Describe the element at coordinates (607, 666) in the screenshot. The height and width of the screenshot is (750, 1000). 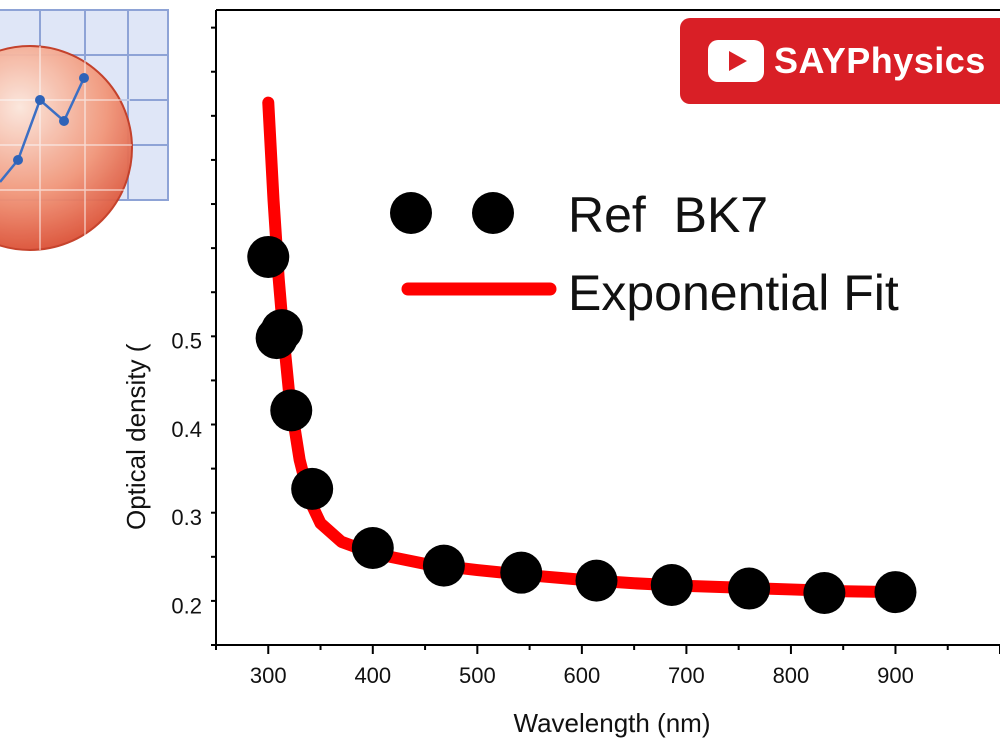
I see `x-axis-ticks: 300 400 500 600 700 800 900` at that location.